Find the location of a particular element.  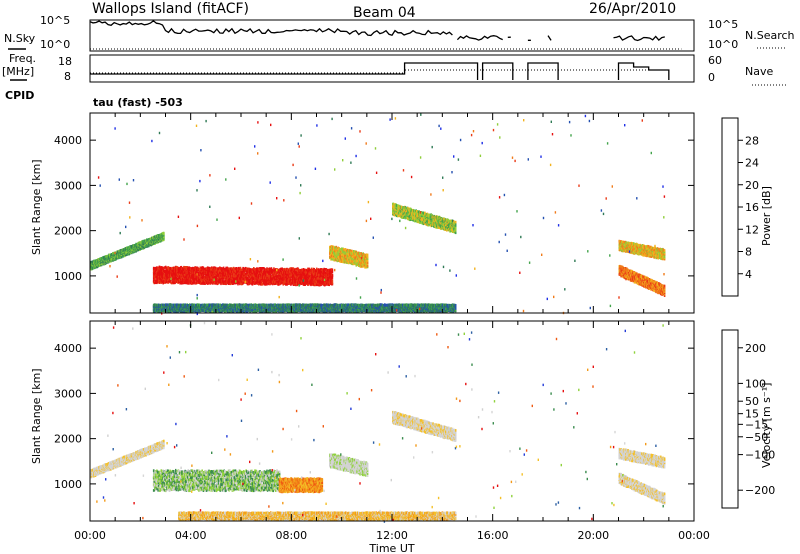

nsky-trace is located at coordinates (377, 31).